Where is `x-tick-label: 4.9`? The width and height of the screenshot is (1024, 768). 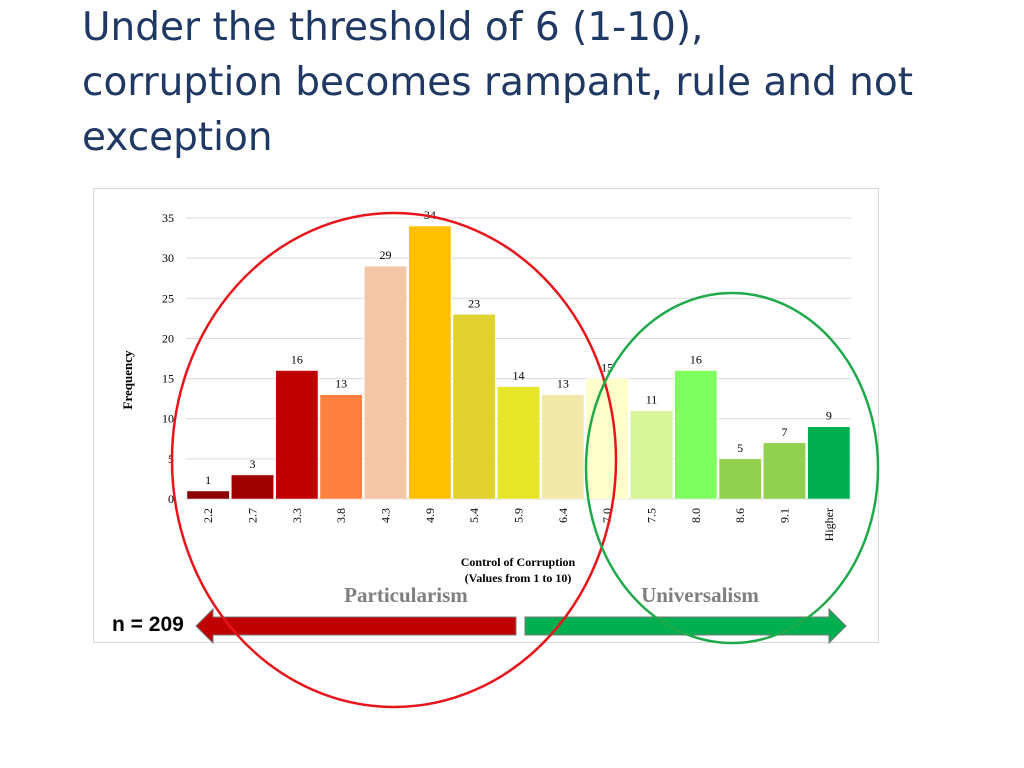
x-tick-label: 4.9 is located at coordinates (430, 515).